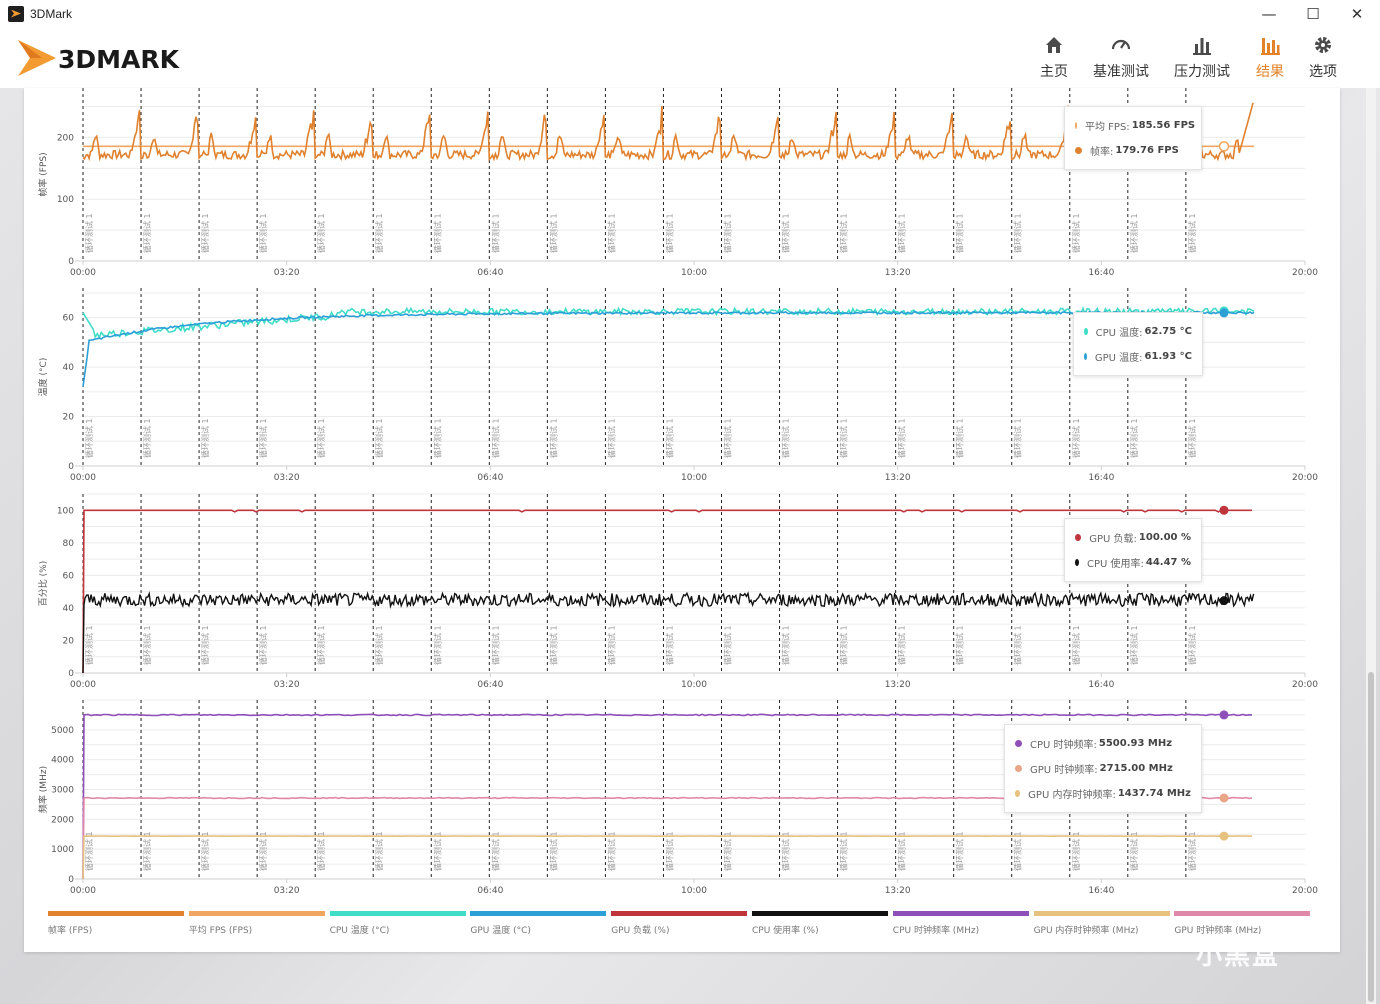 The width and height of the screenshot is (1380, 1004). I want to click on legend-item-gpu-clock: GPU 时钟频率 (MHz), so click(1244, 923).